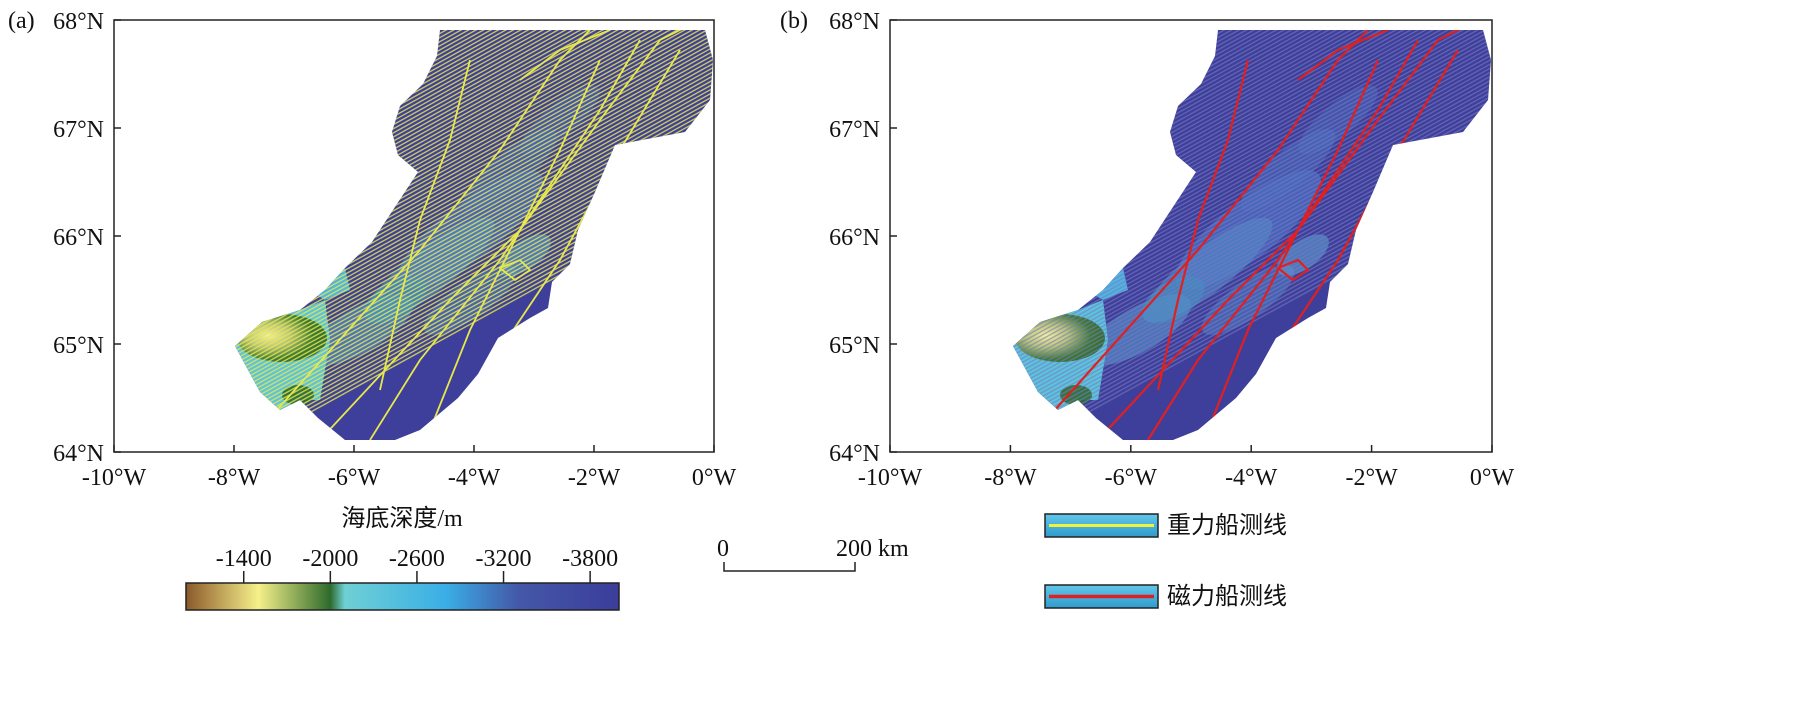 This screenshot has height=714, width=1795. What do you see at coordinates (1165, 525) in the screenshot?
I see `legend-item-gravity: 重力船测线` at bounding box center [1165, 525].